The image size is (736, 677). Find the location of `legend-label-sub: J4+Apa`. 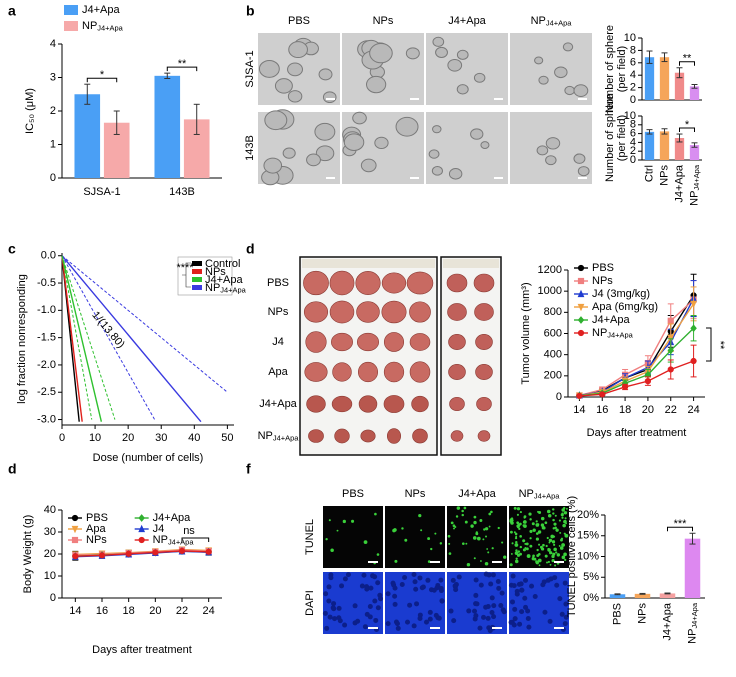

legend-label-sub: J4+Apa is located at coordinates (233, 290).